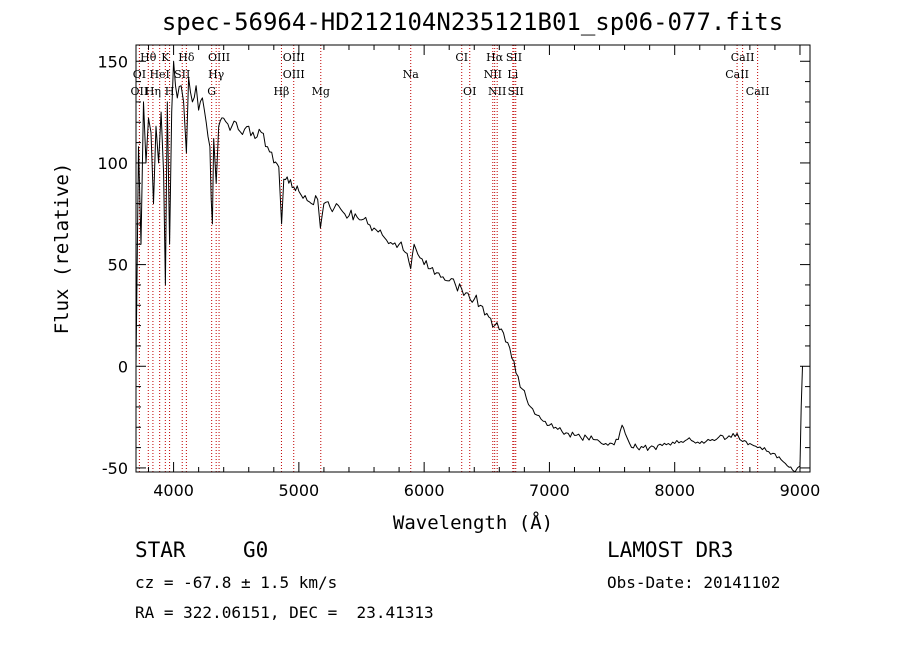 This screenshot has width=900, height=649. Describe the element at coordinates (112, 163) in the screenshot. I see `y-tick-label: 100` at that location.